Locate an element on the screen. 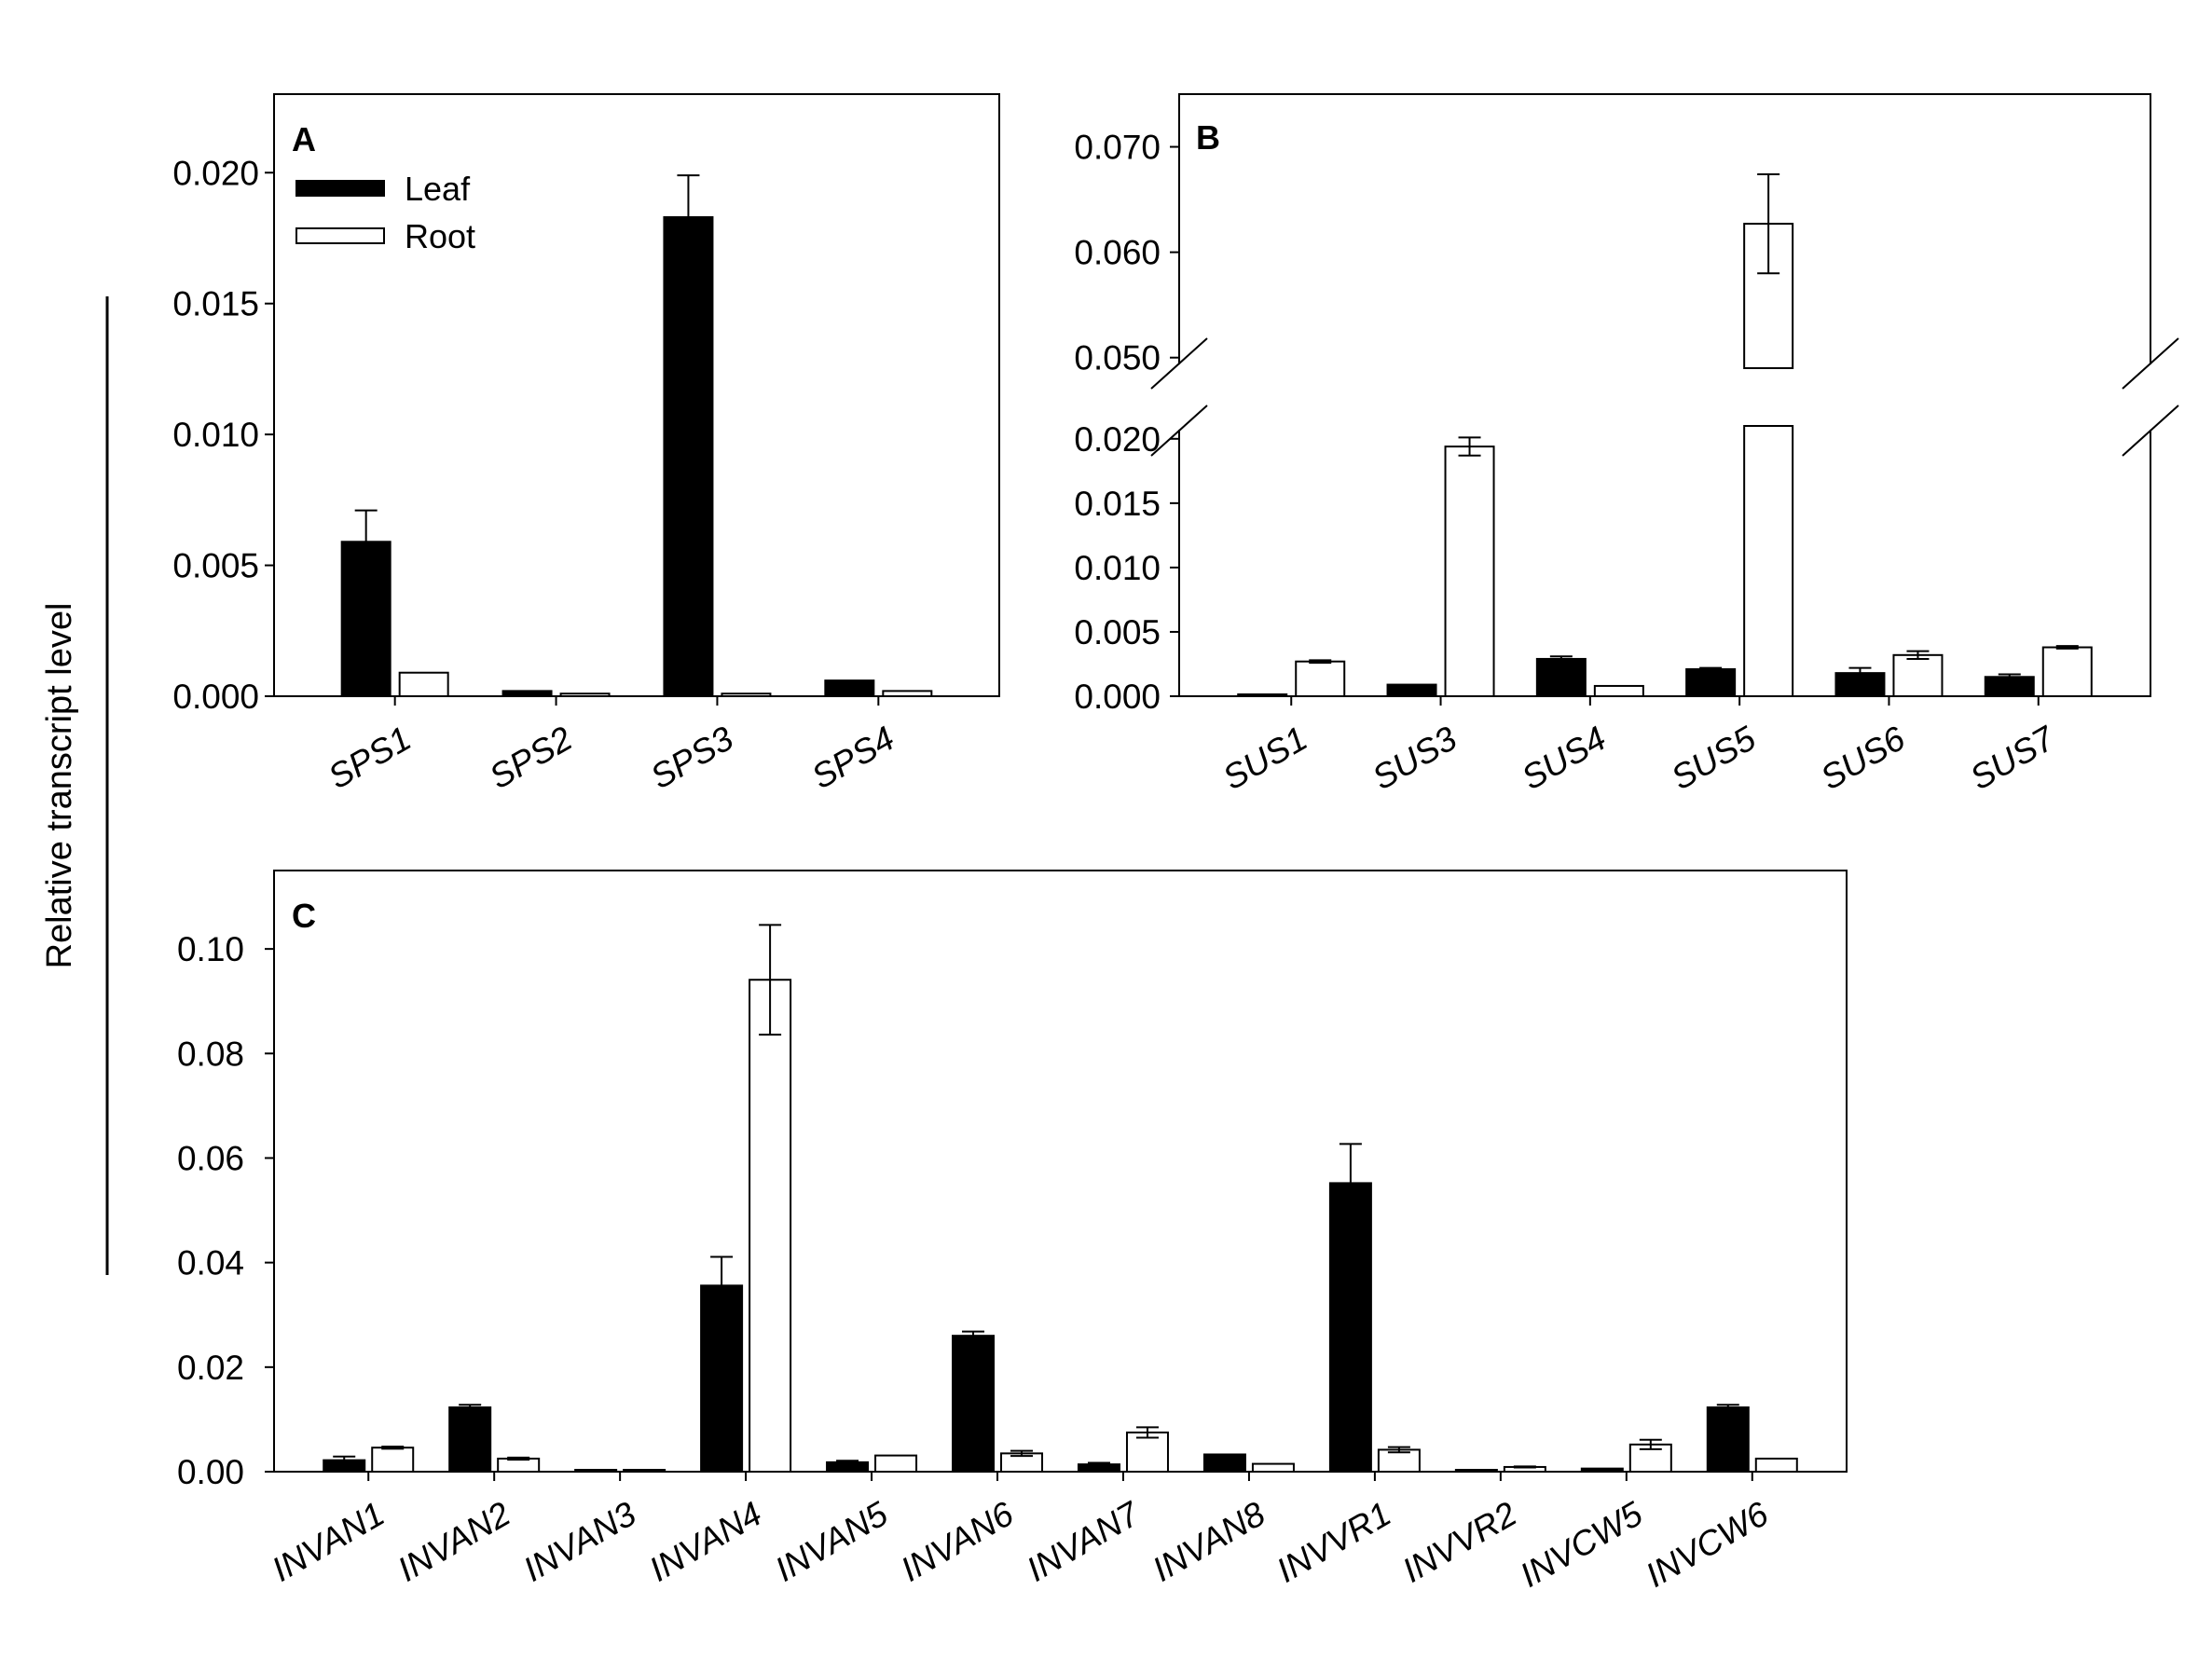  category-label: INVAN7 is located at coordinates (1083, 1541).